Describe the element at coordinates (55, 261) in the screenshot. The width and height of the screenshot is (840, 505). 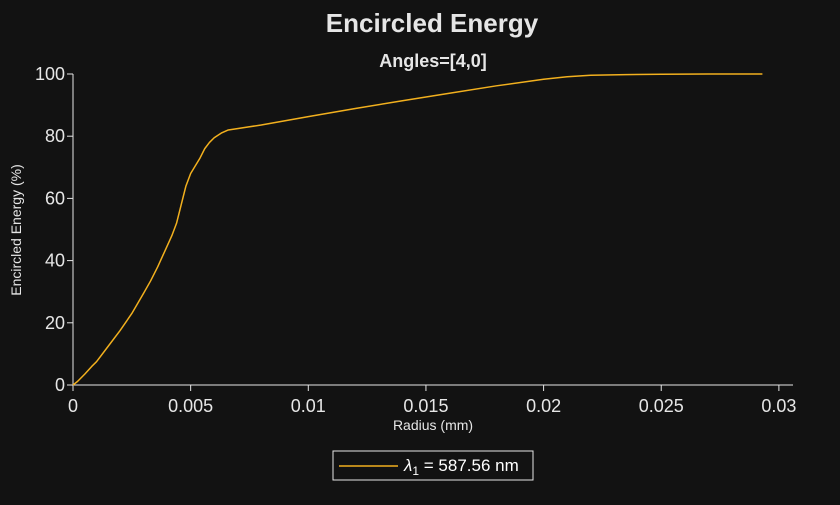
I see `y-tick-label: 40` at that location.